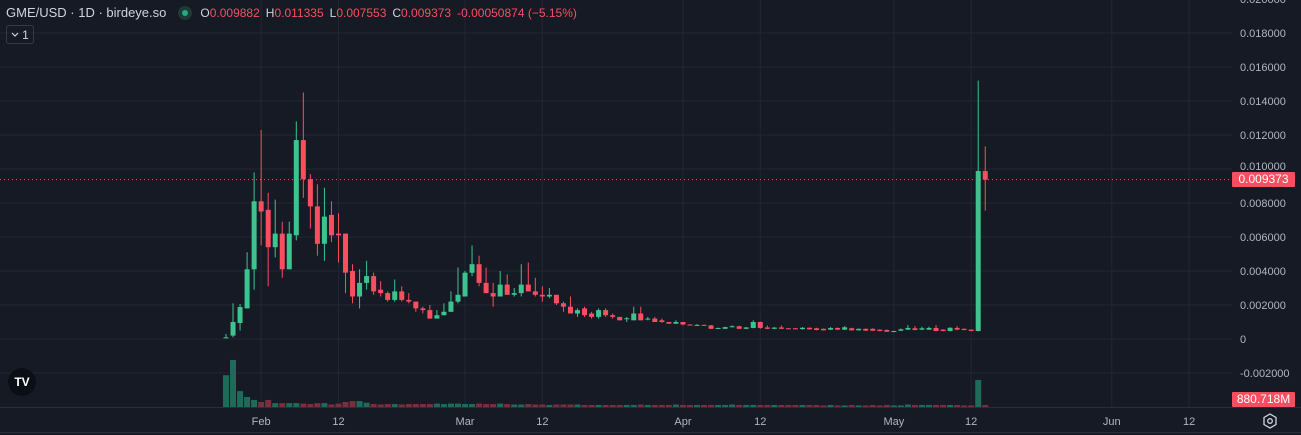 The image size is (1301, 435). Describe the element at coordinates (230, 12) in the screenshot. I see `open-value: O0.009882` at that location.